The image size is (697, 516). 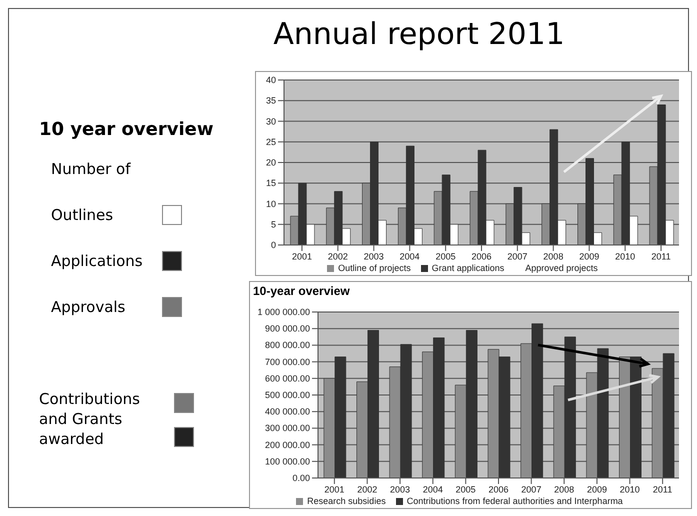 What do you see at coordinates (82, 215) in the screenshot?
I see `text: Outlines` at bounding box center [82, 215].